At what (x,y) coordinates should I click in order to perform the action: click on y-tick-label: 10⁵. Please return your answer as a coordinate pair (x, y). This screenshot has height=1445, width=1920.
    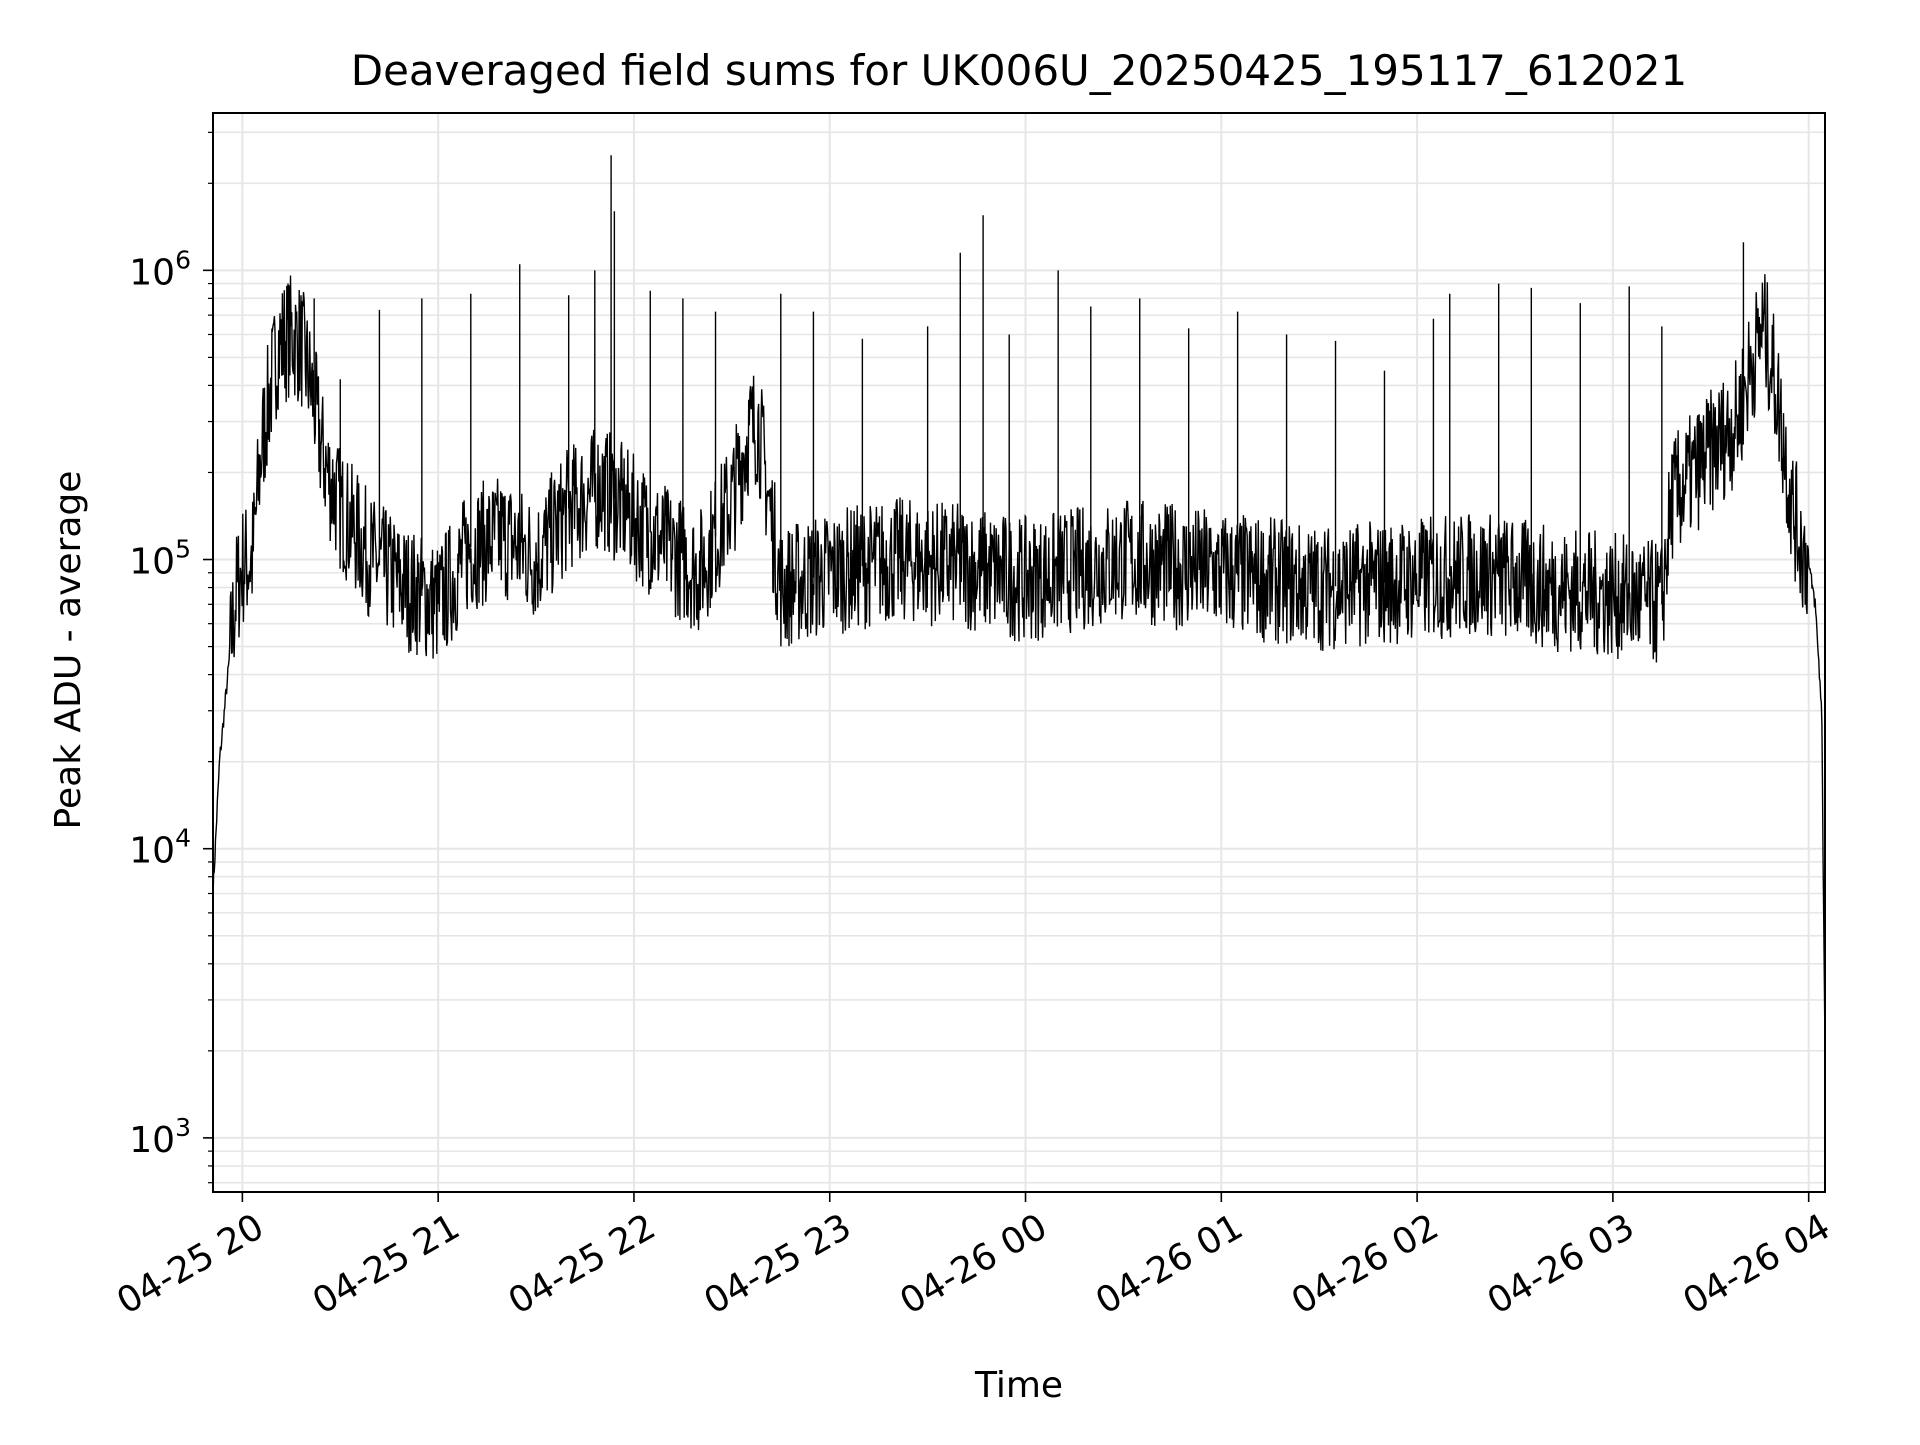
    Looking at the image, I should click on (160, 559).